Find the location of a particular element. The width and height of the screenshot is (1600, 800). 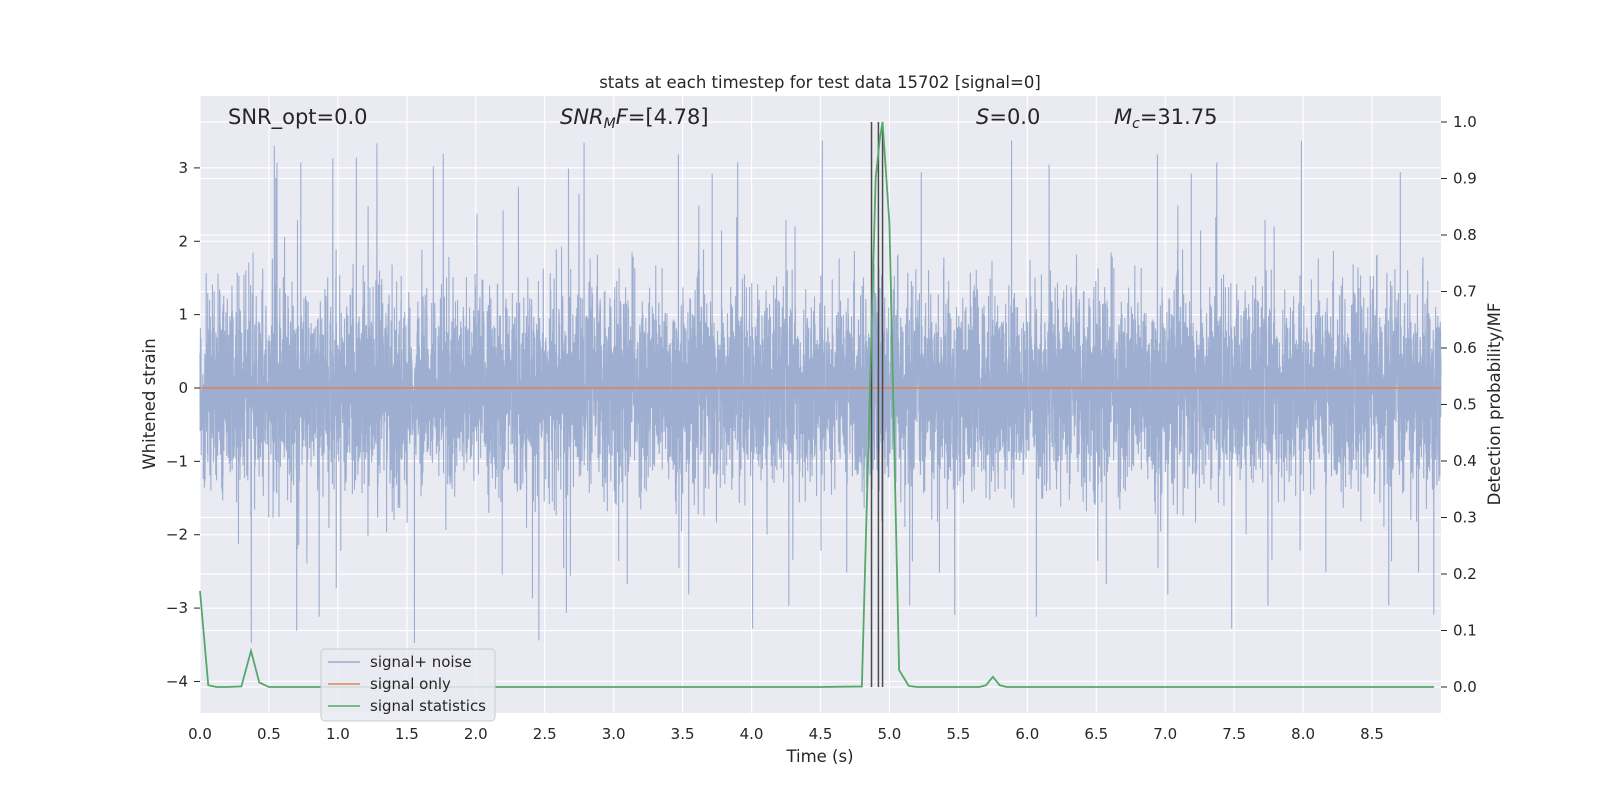

x-tick-label: 0.0 is located at coordinates (200, 734).